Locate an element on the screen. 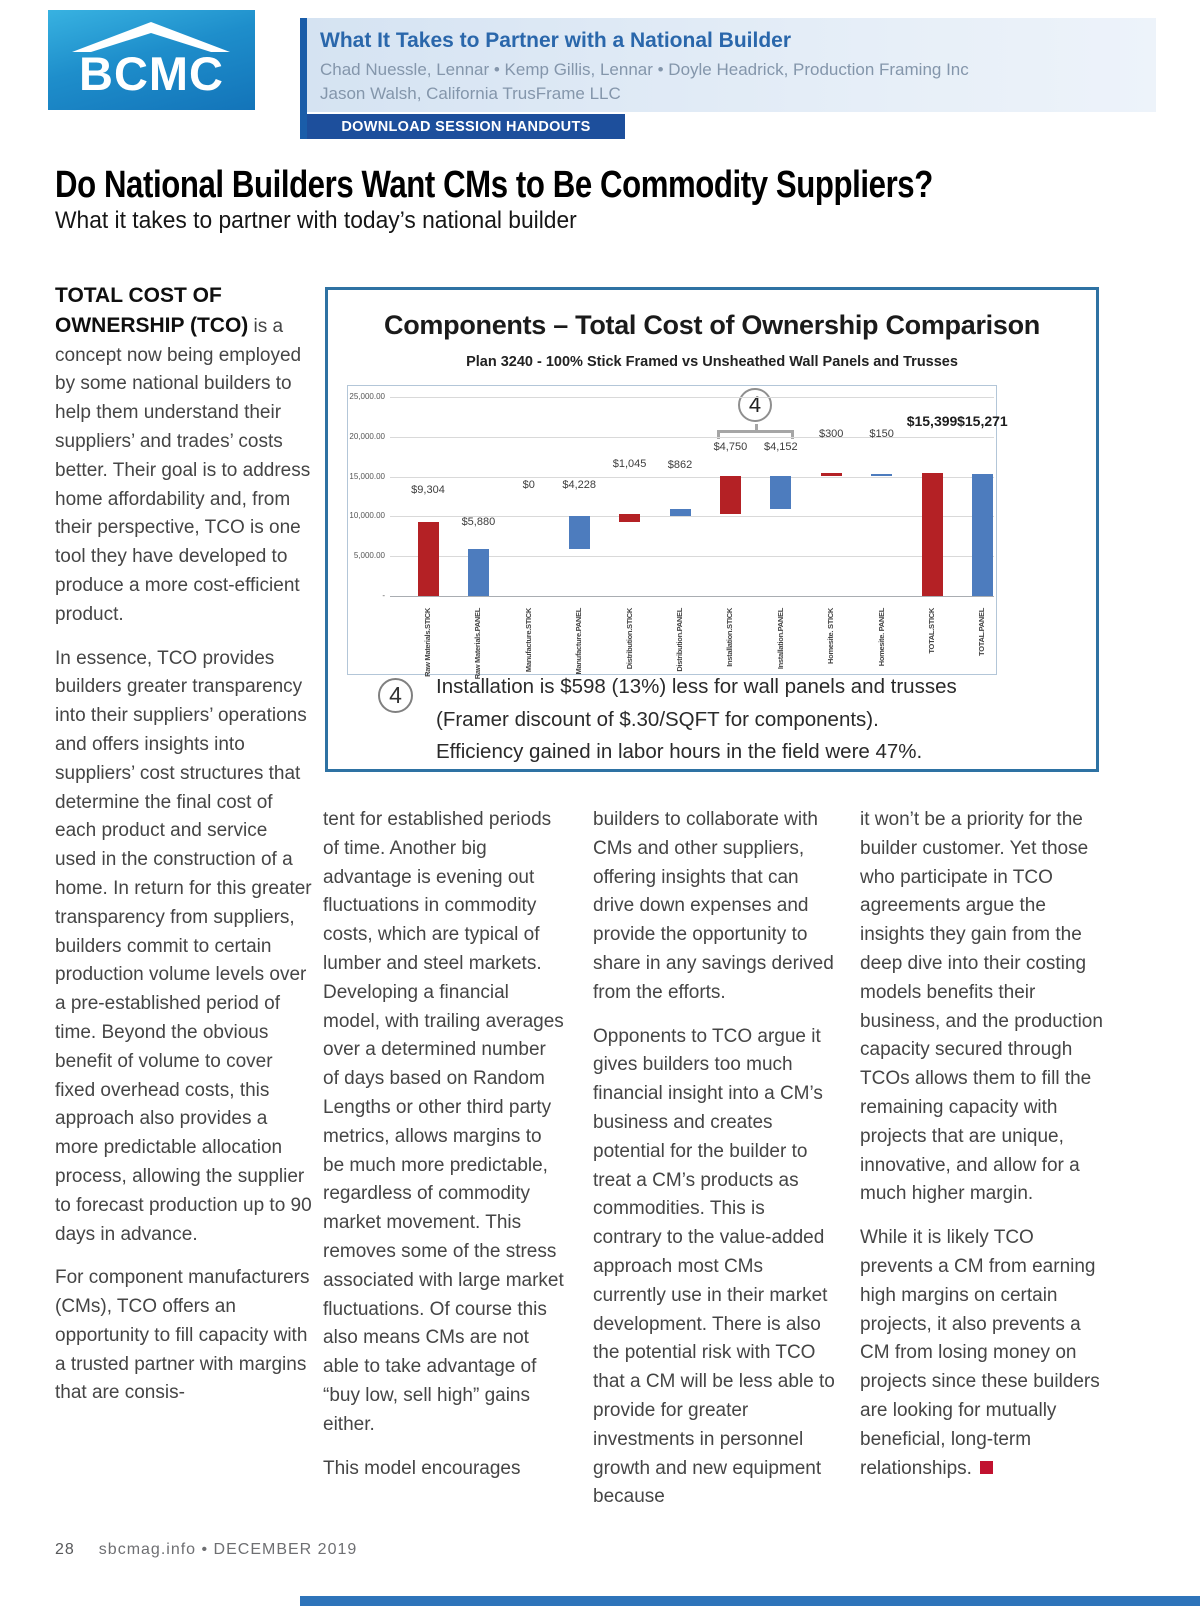 This screenshot has height=1606, width=1200. page-footer: 28 sbcmag.info • DECEMBER 2019 is located at coordinates (206, 1550).